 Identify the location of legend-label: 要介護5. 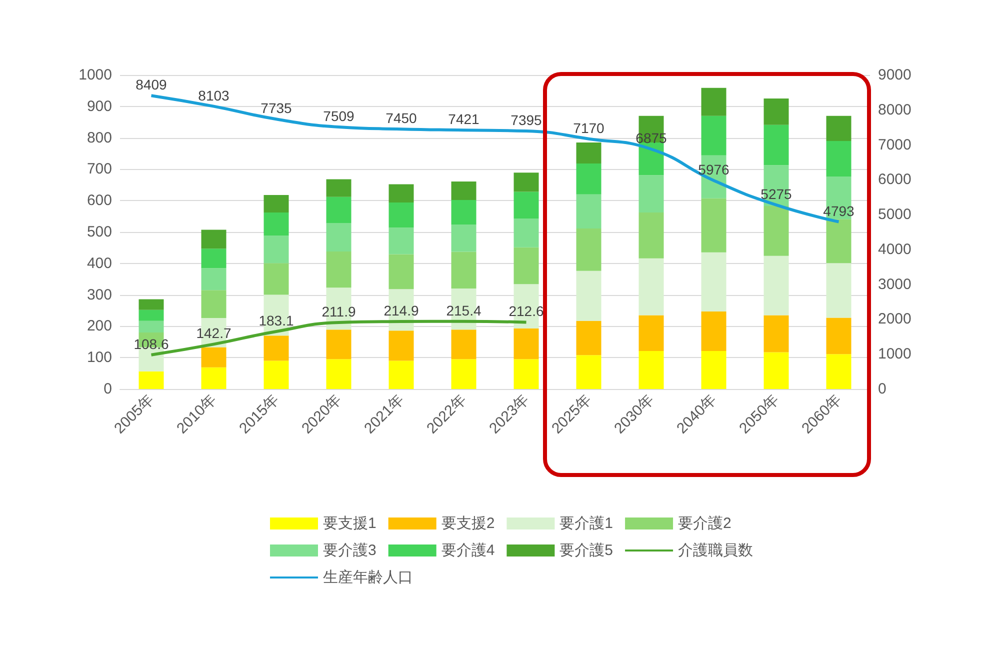
(587, 550).